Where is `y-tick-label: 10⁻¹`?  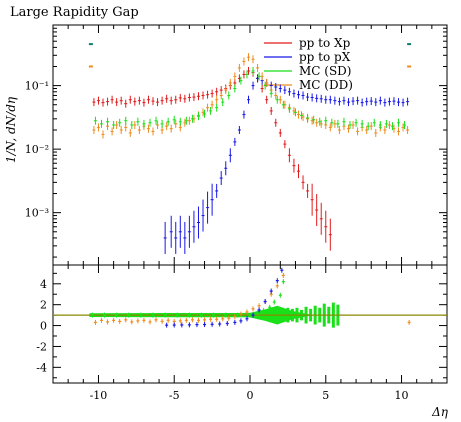
y-tick-label: 10⁻¹ is located at coordinates (37, 86).